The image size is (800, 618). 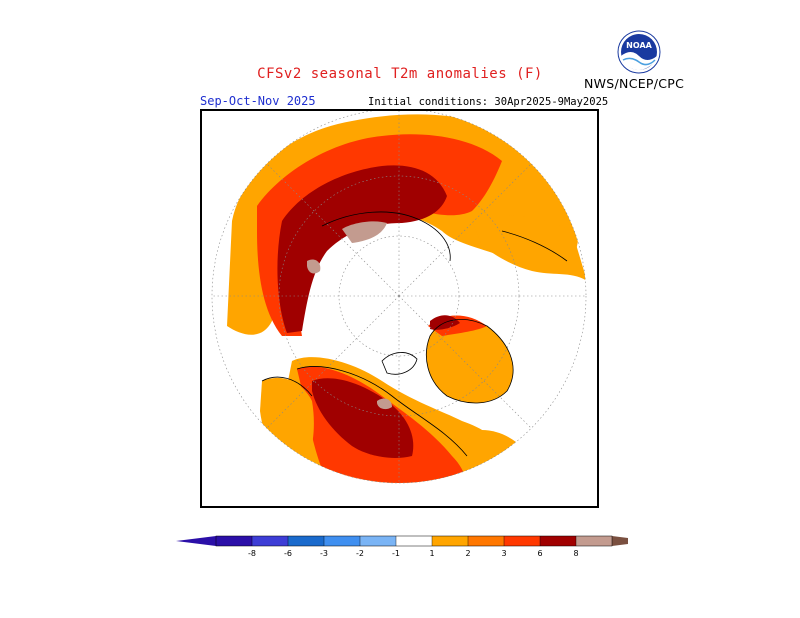 What do you see at coordinates (634, 83) in the screenshot?
I see `agency-label: NWS/NCEP/CPC` at bounding box center [634, 83].